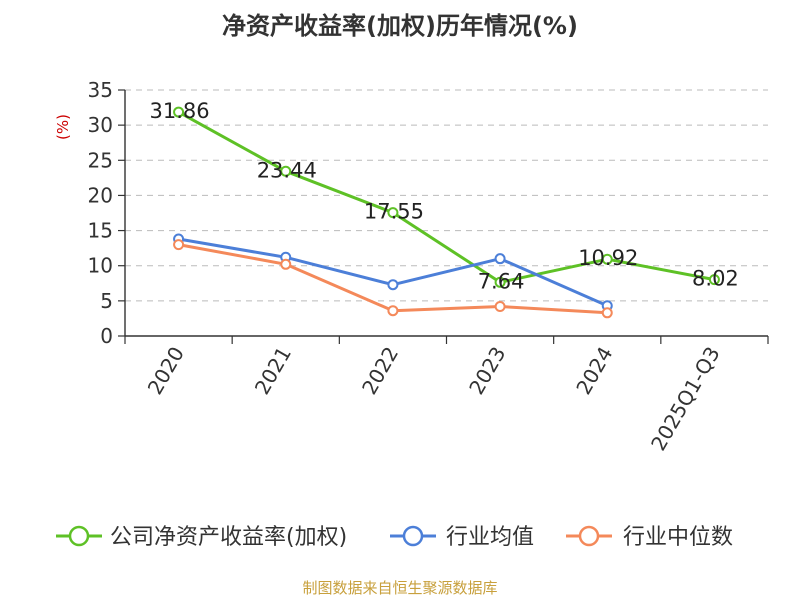  Describe the element at coordinates (393, 311) in the screenshot. I see `series-2-point-2022` at that location.